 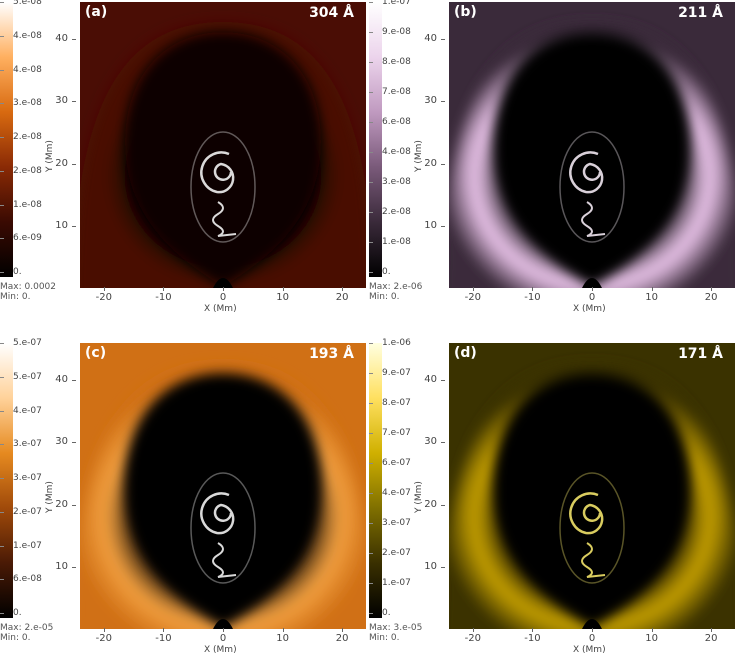 What do you see at coordinates (700, 13) in the screenshot?
I see `wavelength-label: 211 Å` at bounding box center [700, 13].